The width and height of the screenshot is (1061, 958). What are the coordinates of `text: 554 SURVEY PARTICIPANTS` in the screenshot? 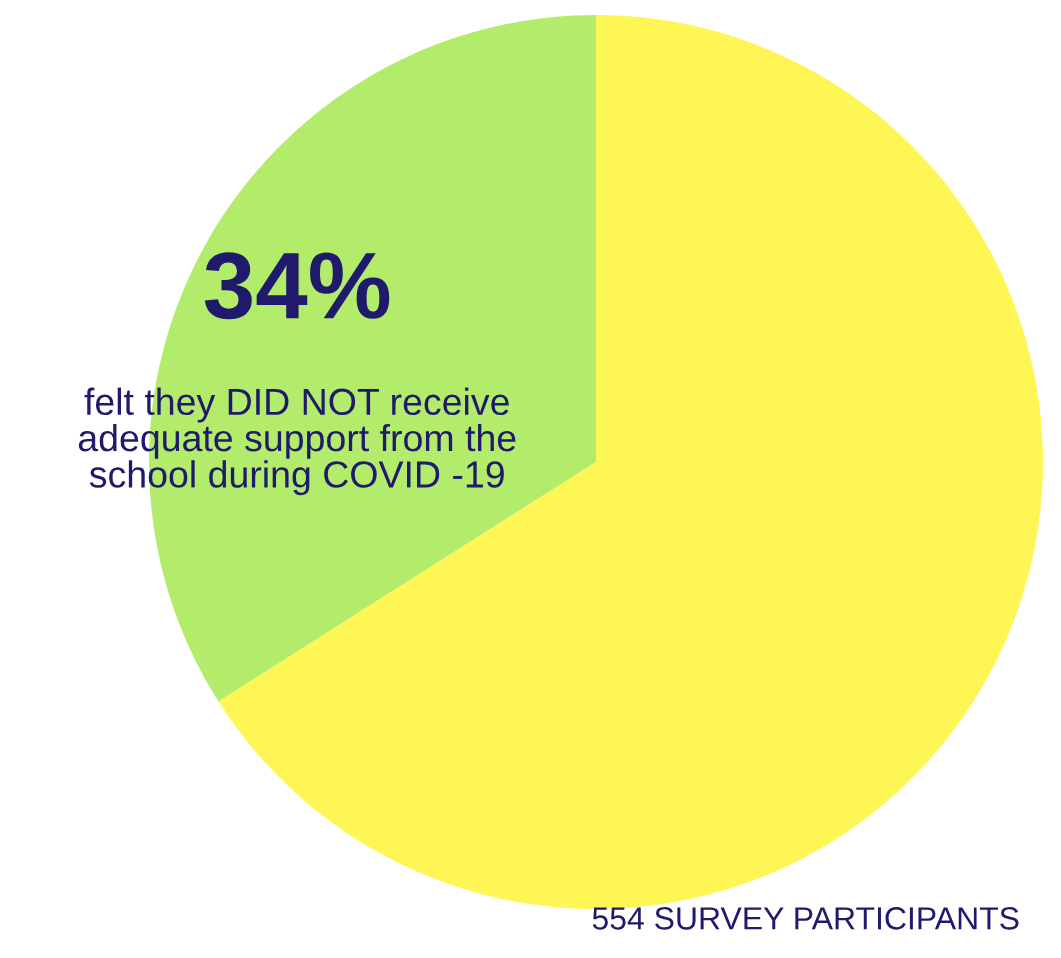 It's located at (805, 918).